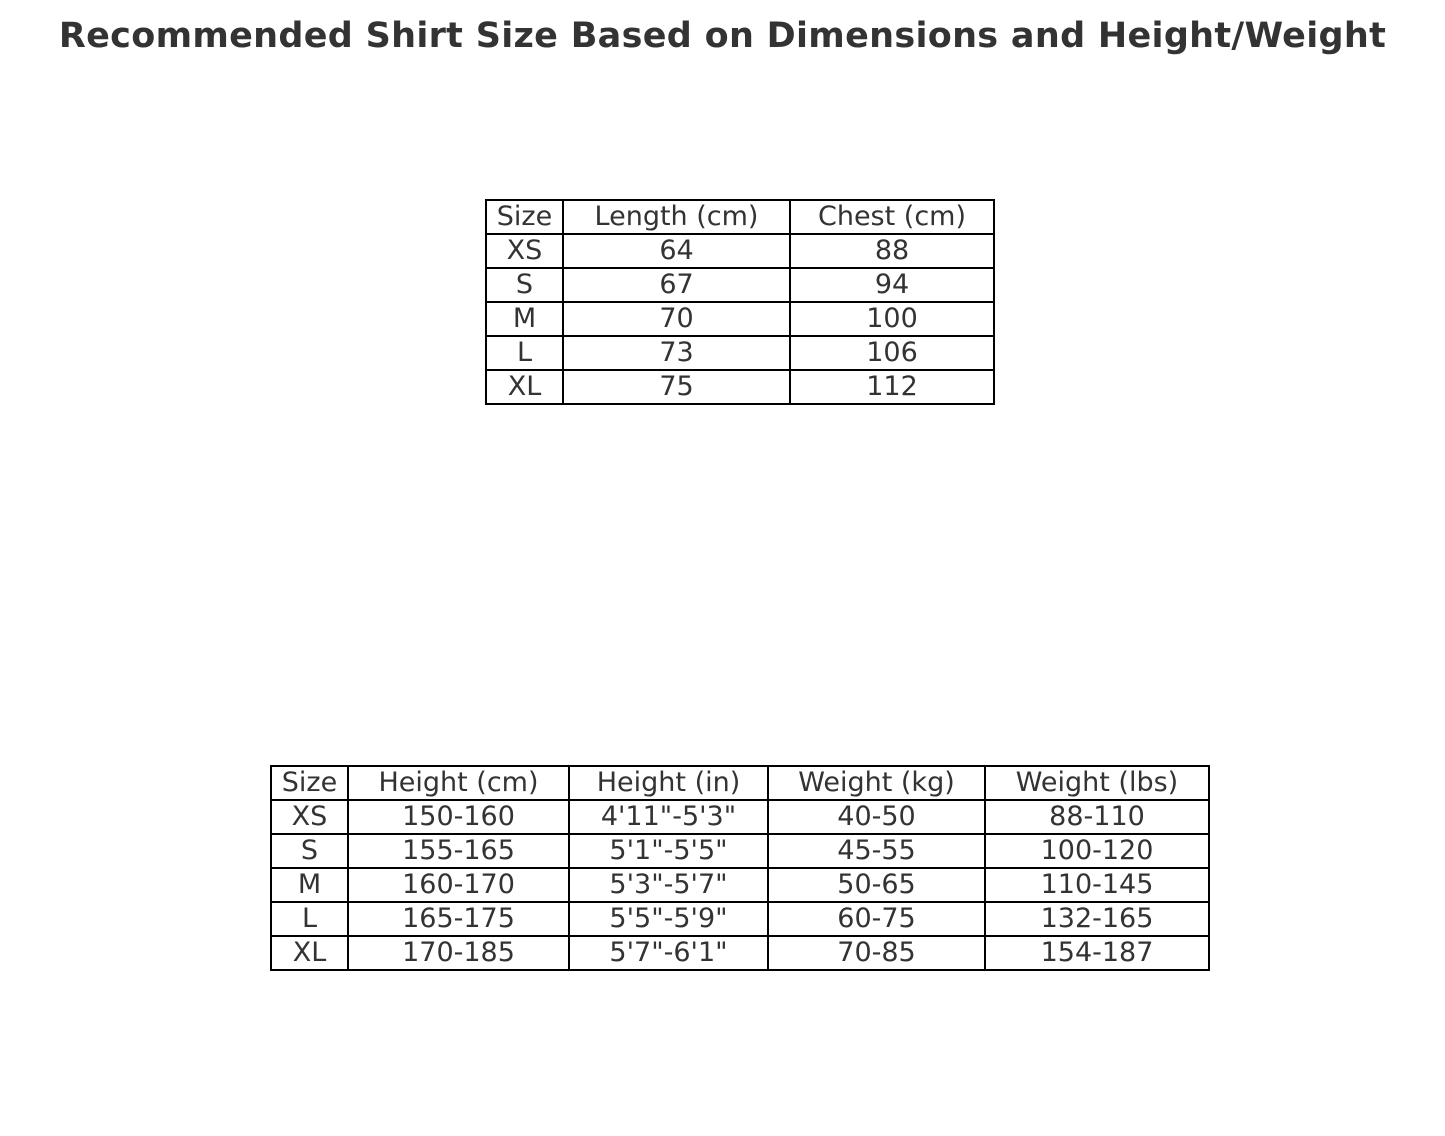 Image resolution: width=1445 pixels, height=1136 pixels. What do you see at coordinates (676, 353) in the screenshot?
I see `table-cell: 73` at bounding box center [676, 353].